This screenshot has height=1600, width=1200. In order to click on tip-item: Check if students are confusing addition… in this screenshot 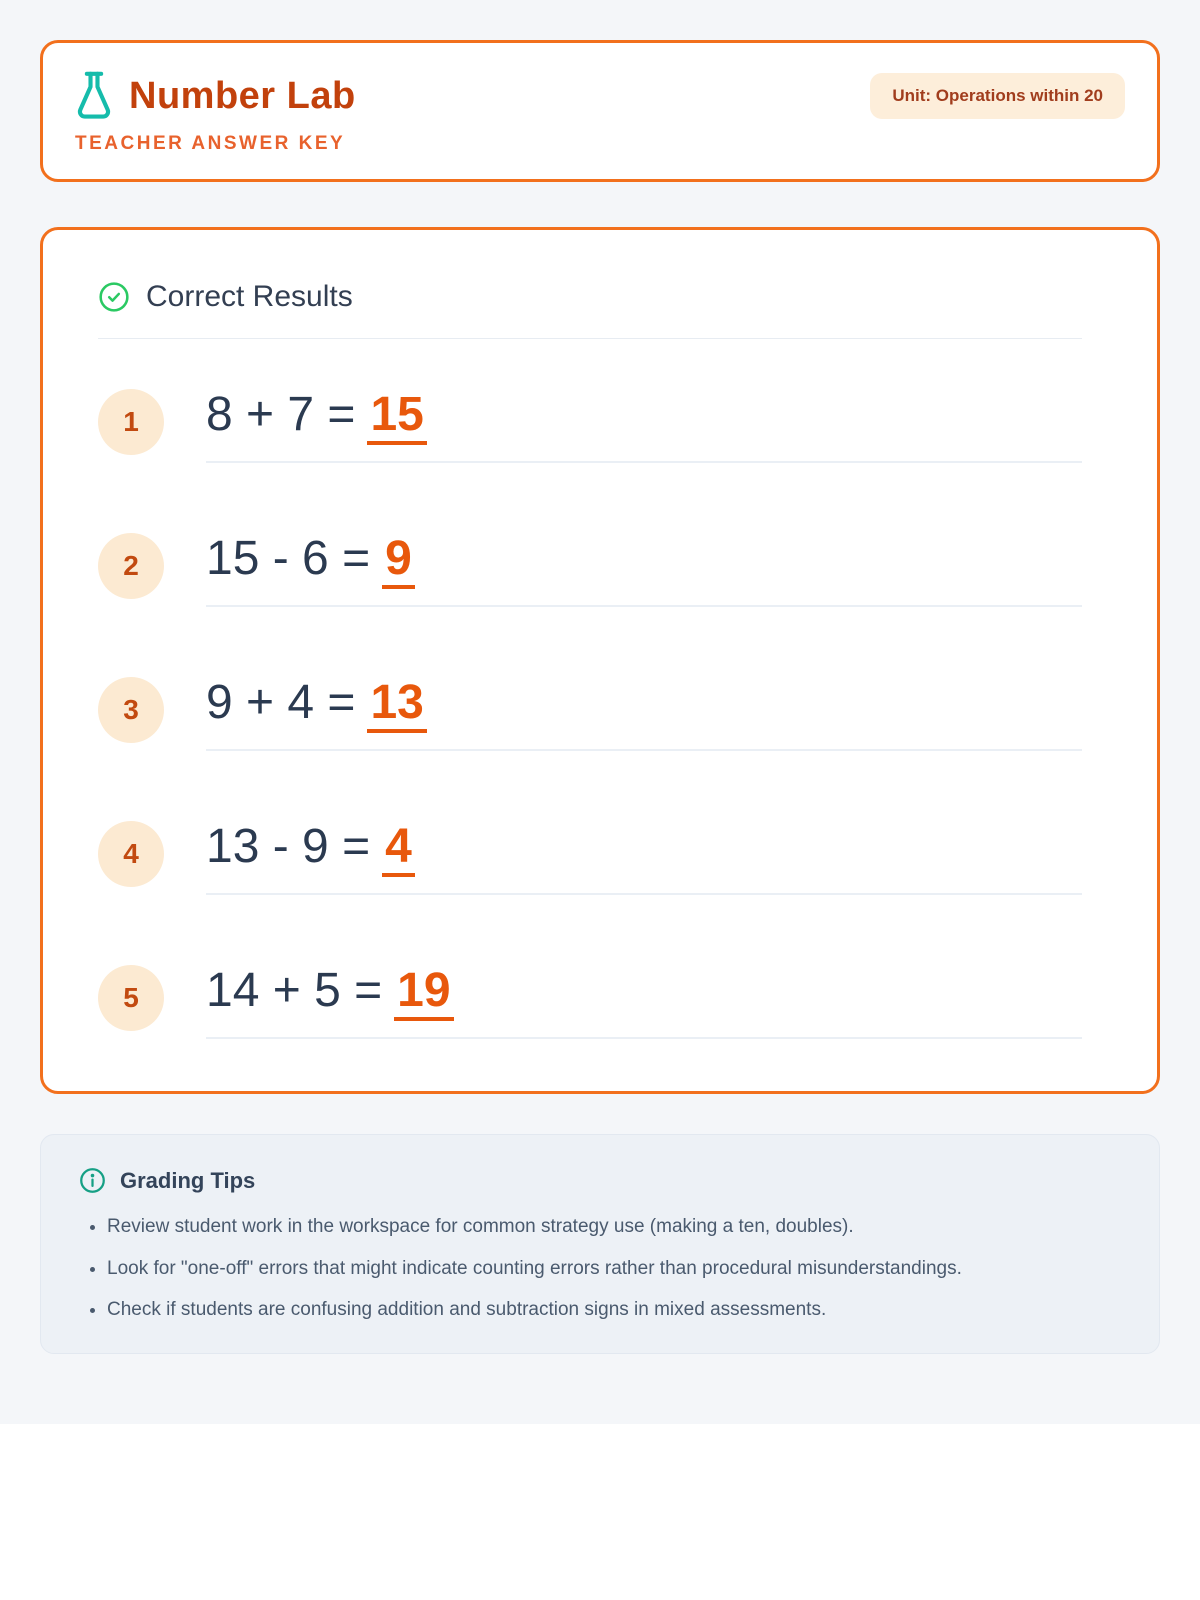, I will do `click(614, 1310)`.